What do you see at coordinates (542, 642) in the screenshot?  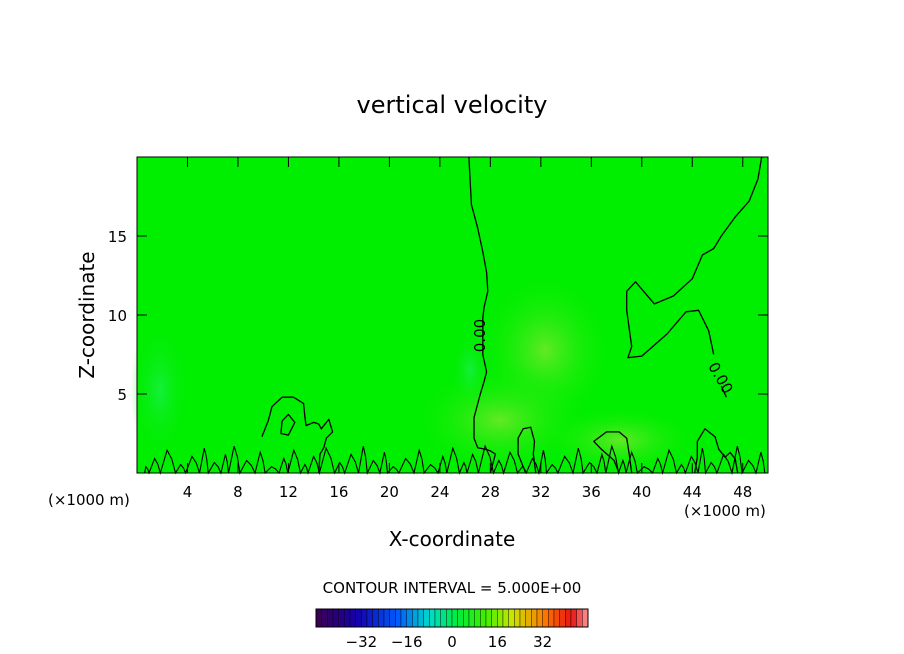 I see `colorbar-tick-label: 32` at bounding box center [542, 642].